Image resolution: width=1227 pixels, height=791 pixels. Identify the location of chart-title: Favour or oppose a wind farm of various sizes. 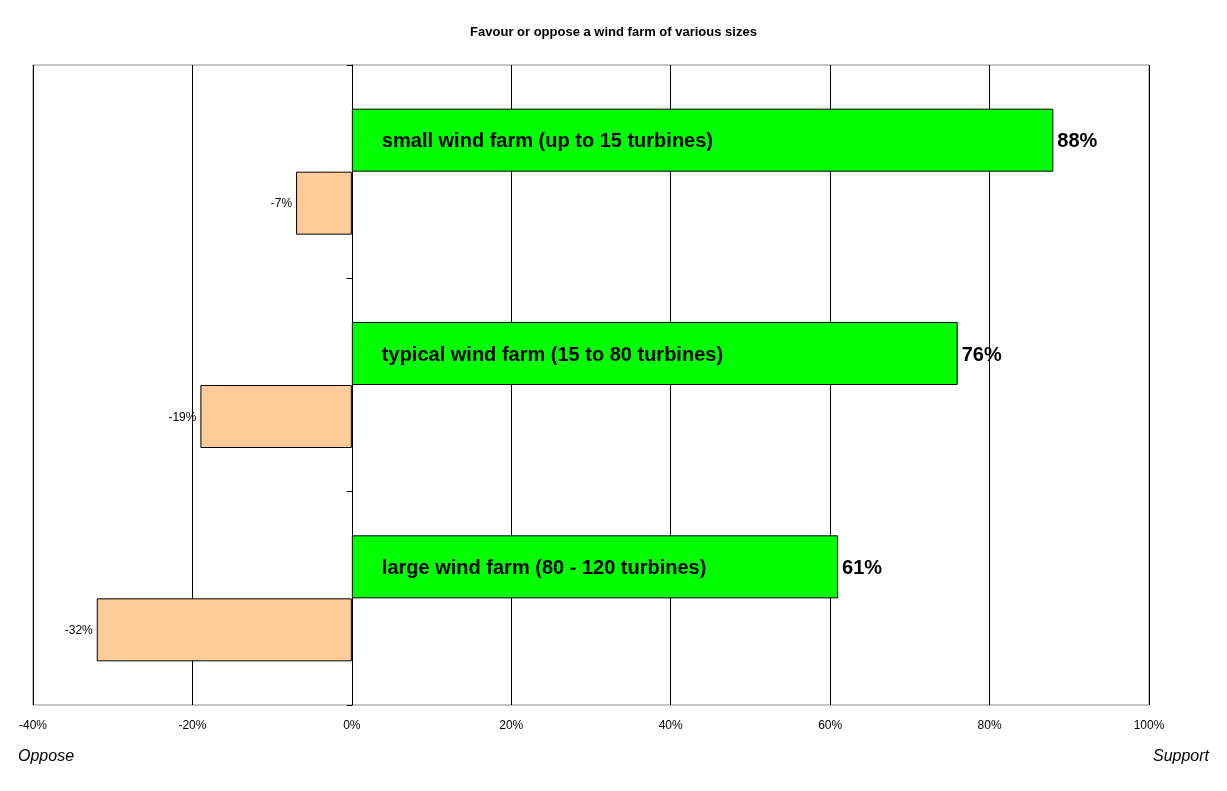
(613, 31).